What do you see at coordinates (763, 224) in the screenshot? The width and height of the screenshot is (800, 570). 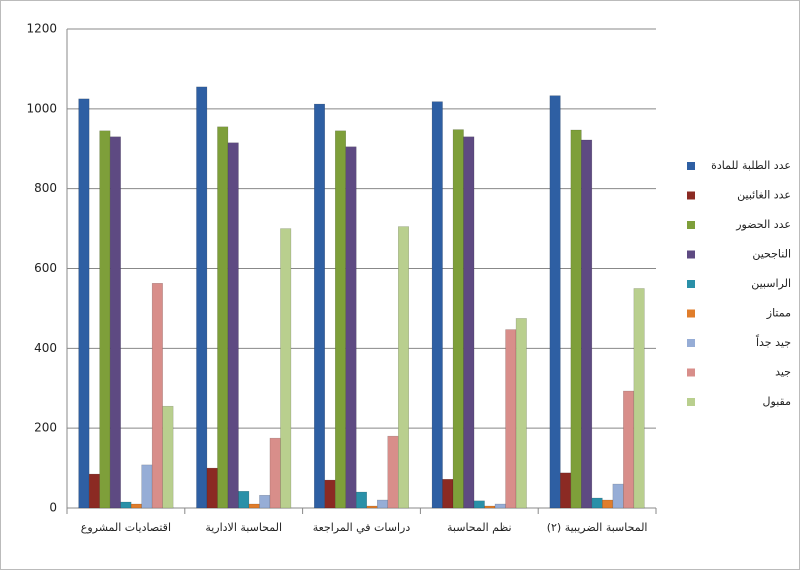 I see `legend-label: عدد الحضور` at bounding box center [763, 224].